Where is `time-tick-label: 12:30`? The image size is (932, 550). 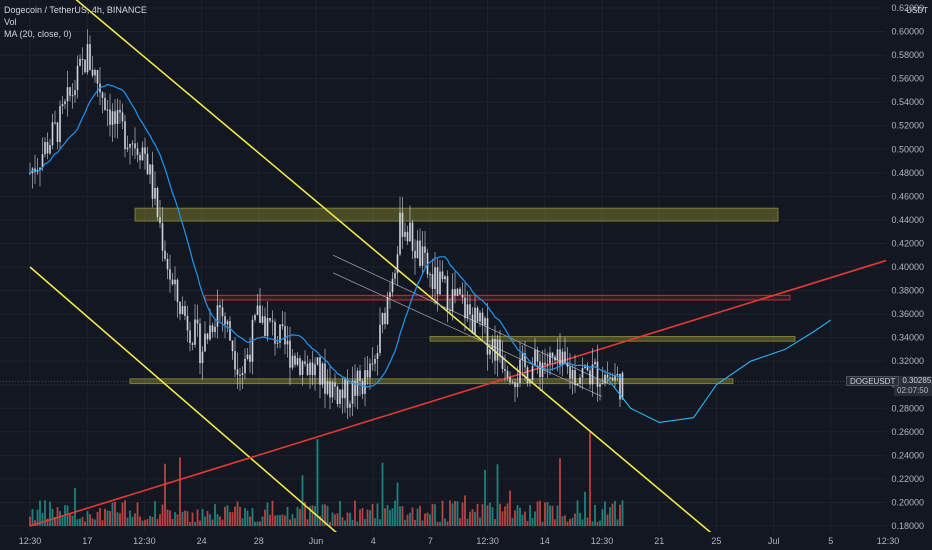
time-tick-label: 12:30 is located at coordinates (144, 541).